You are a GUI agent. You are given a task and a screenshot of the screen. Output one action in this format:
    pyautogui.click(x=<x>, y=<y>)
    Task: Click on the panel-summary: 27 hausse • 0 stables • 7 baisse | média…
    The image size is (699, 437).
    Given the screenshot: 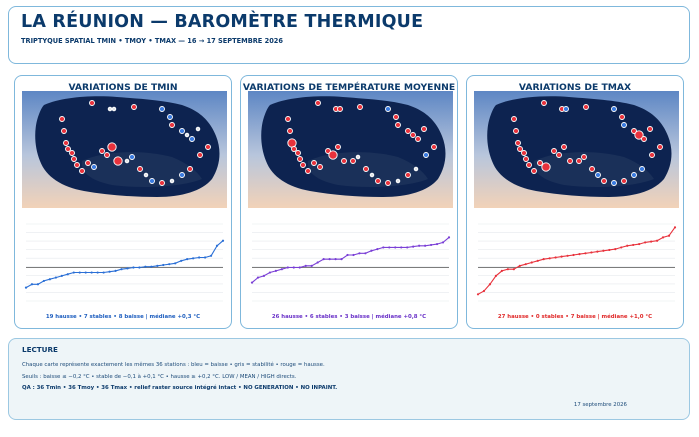 What is the action you would take?
    pyautogui.click(x=575, y=317)
    